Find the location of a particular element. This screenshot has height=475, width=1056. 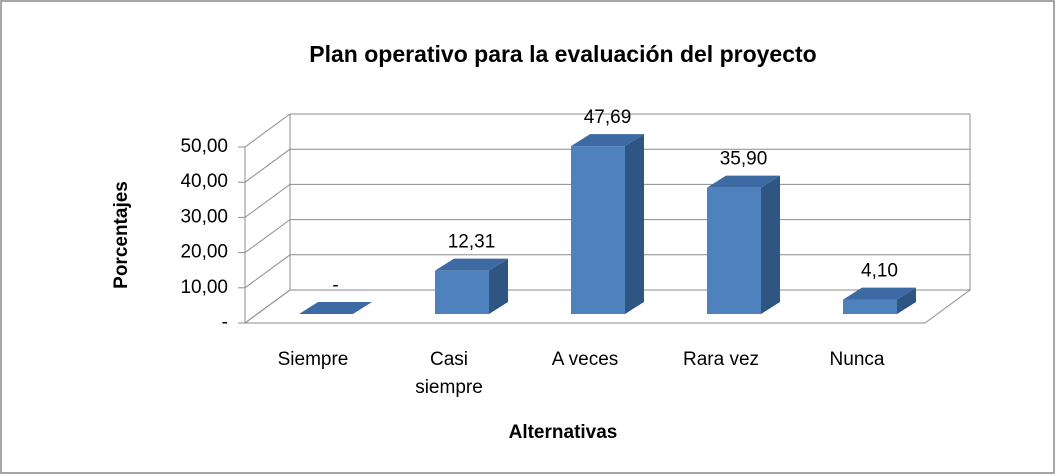

x-tick-label: Siempre is located at coordinates (313, 359).